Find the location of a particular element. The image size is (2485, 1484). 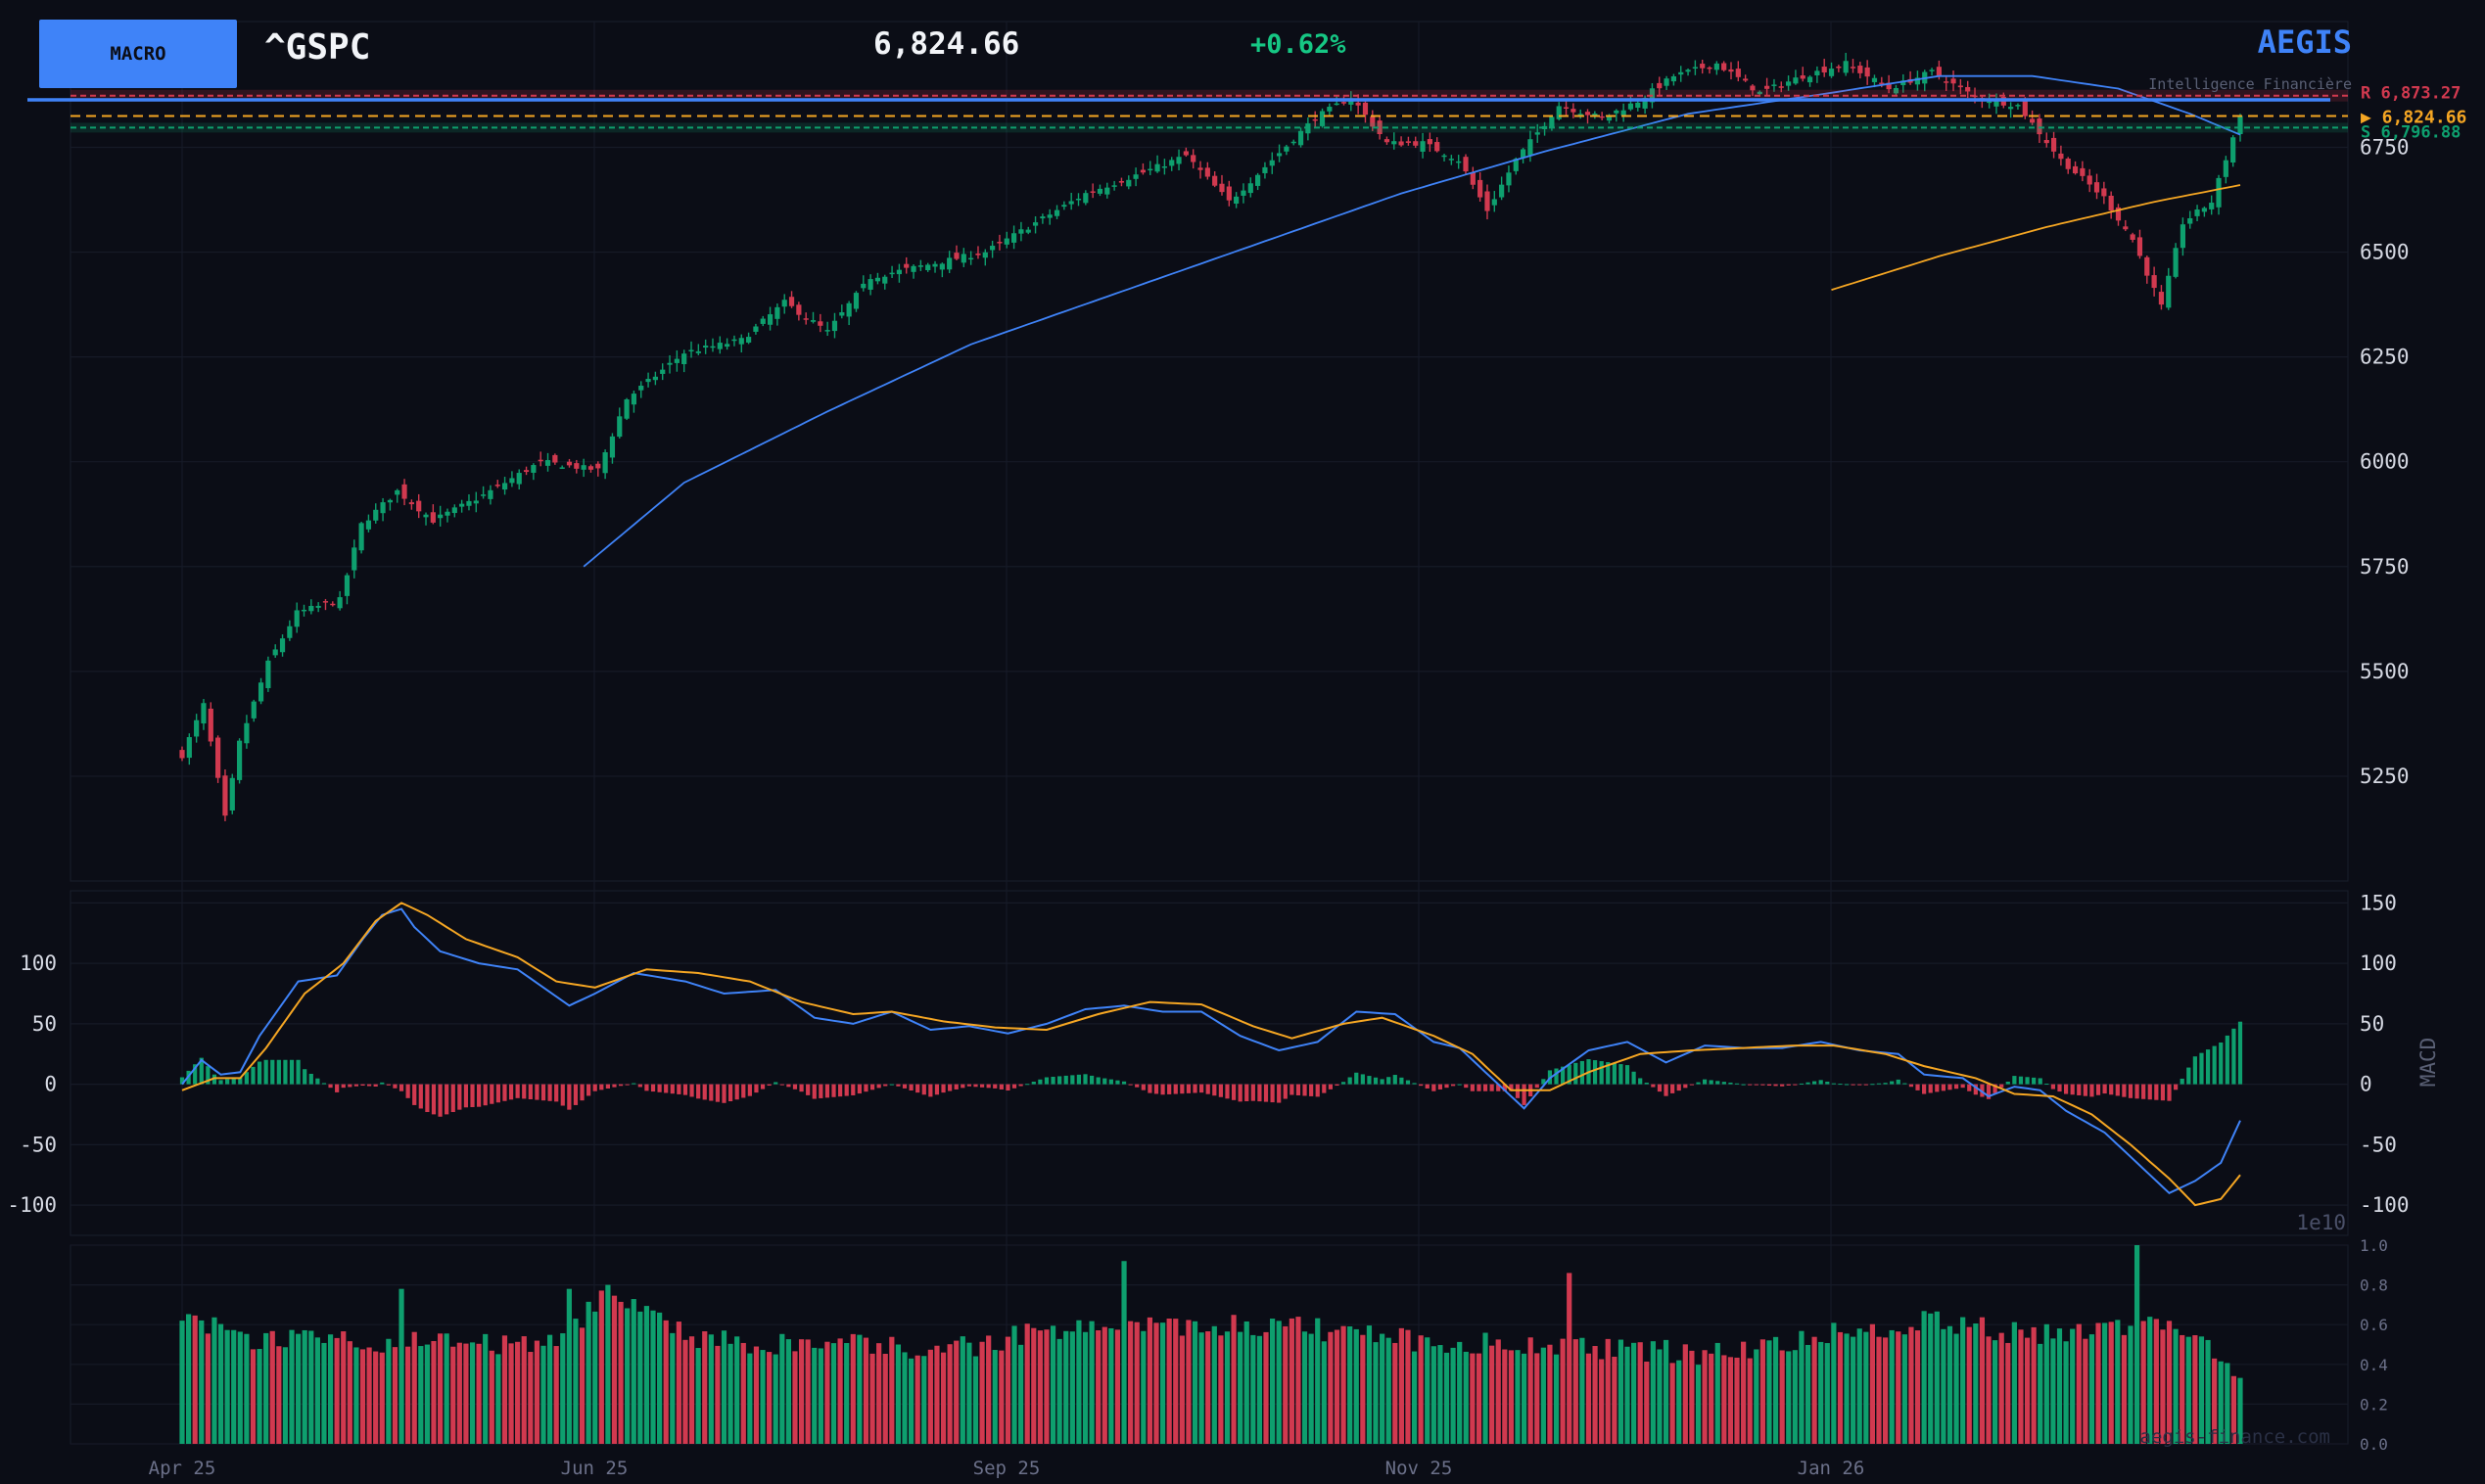

macro-button: MACRO is located at coordinates (138, 54).